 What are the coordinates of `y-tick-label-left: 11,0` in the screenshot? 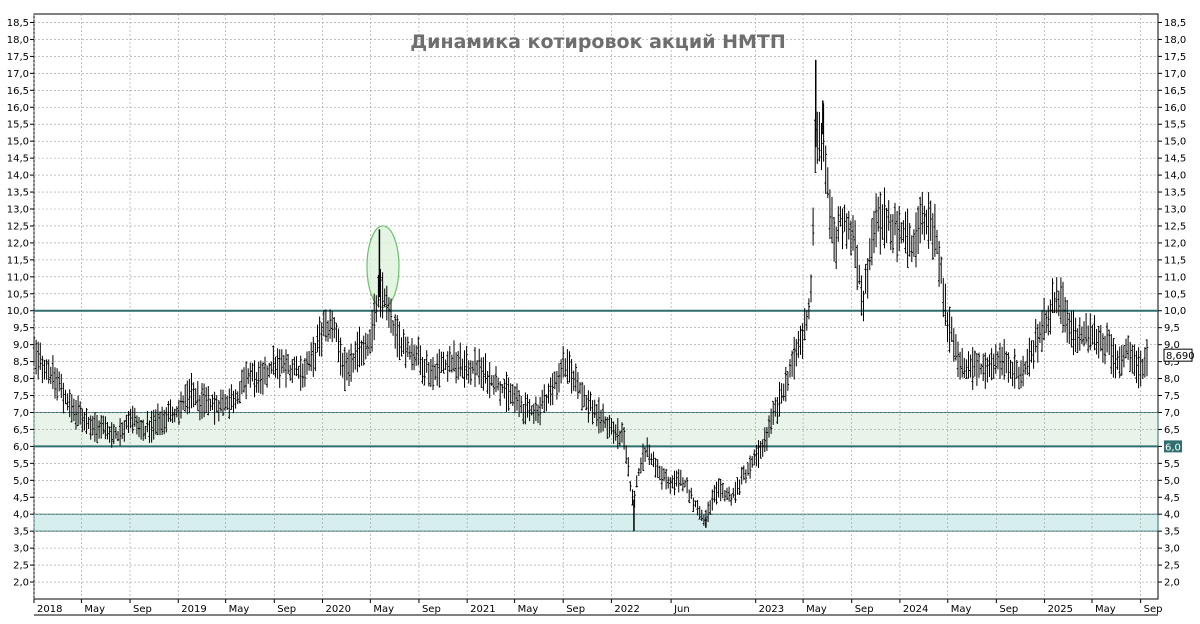 It's located at (18, 277).